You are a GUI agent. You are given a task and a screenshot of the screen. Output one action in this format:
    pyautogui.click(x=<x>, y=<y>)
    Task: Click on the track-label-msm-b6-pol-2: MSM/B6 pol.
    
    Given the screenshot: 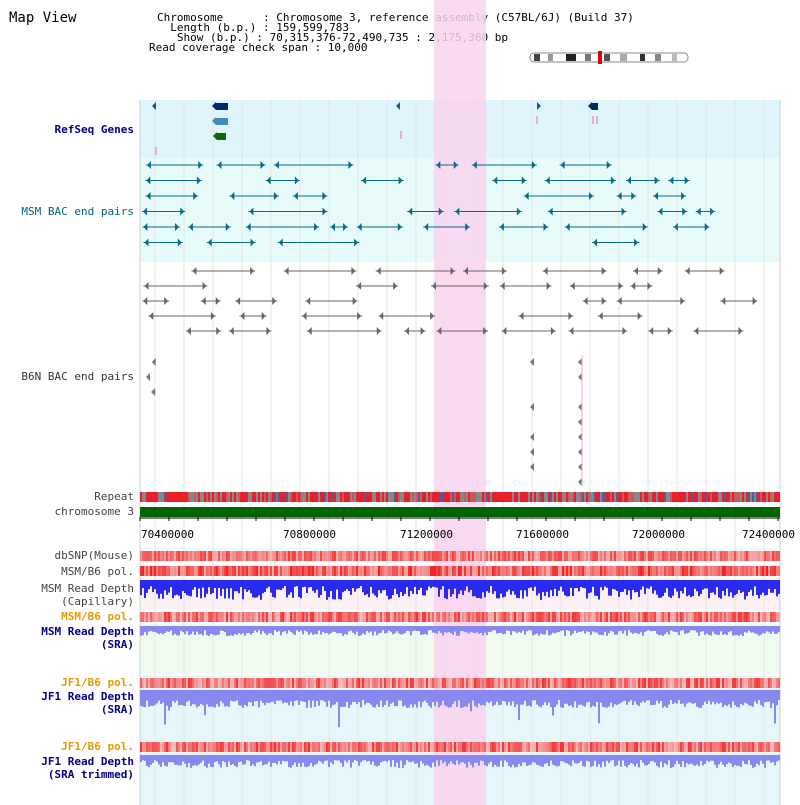 What is the action you would take?
    pyautogui.click(x=97, y=616)
    